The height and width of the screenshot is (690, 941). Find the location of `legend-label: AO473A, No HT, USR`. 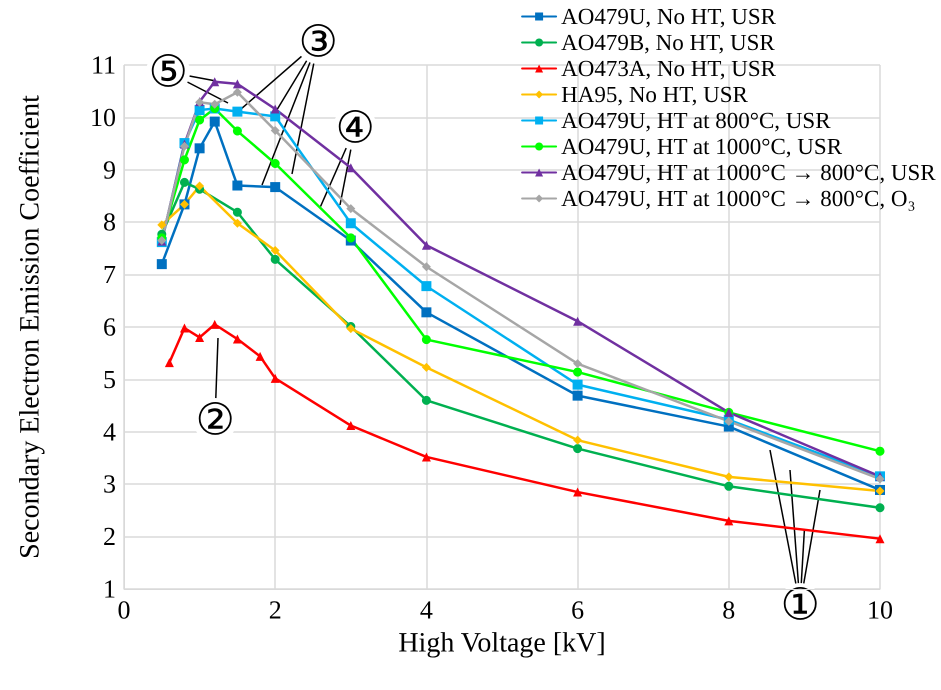

legend-label: AO473A, No HT, USR is located at coordinates (669, 68).